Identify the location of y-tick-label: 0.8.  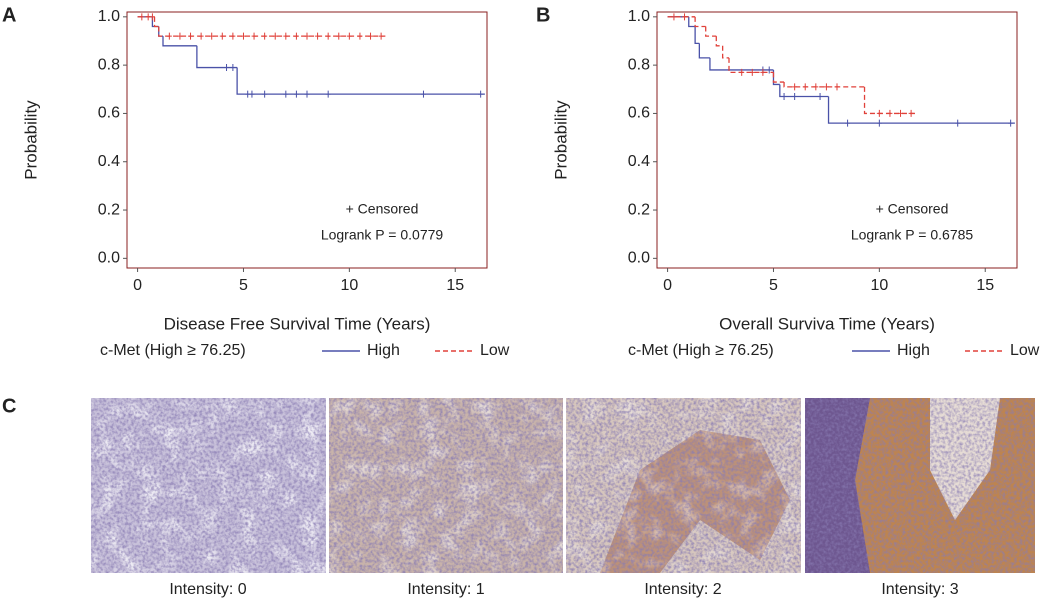
(639, 64).